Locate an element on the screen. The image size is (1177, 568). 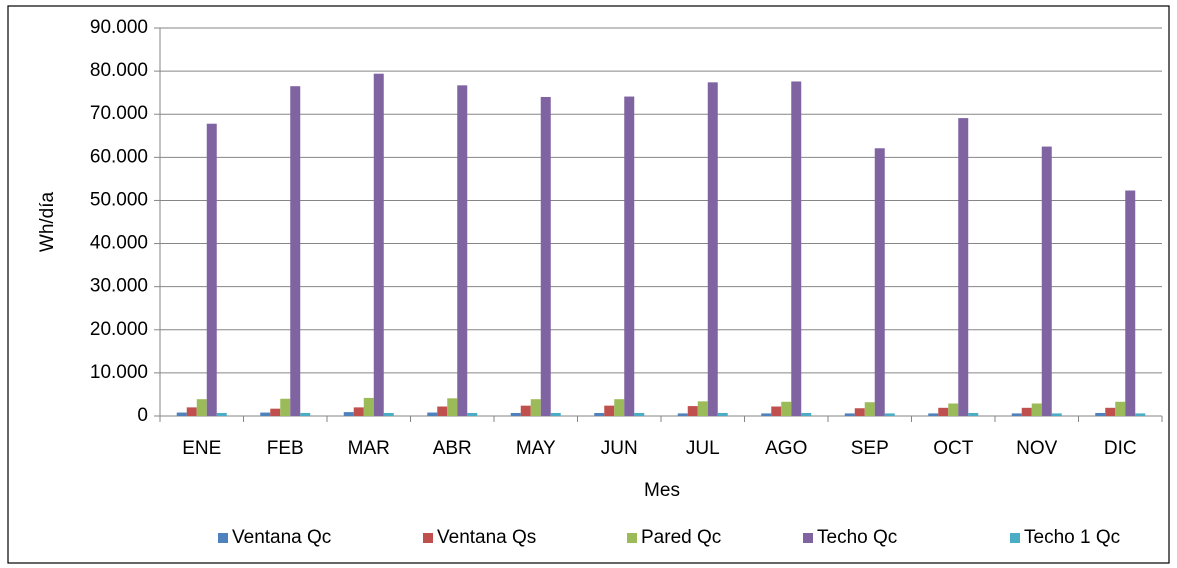
x-axis-label: Mes is located at coordinates (662, 490).